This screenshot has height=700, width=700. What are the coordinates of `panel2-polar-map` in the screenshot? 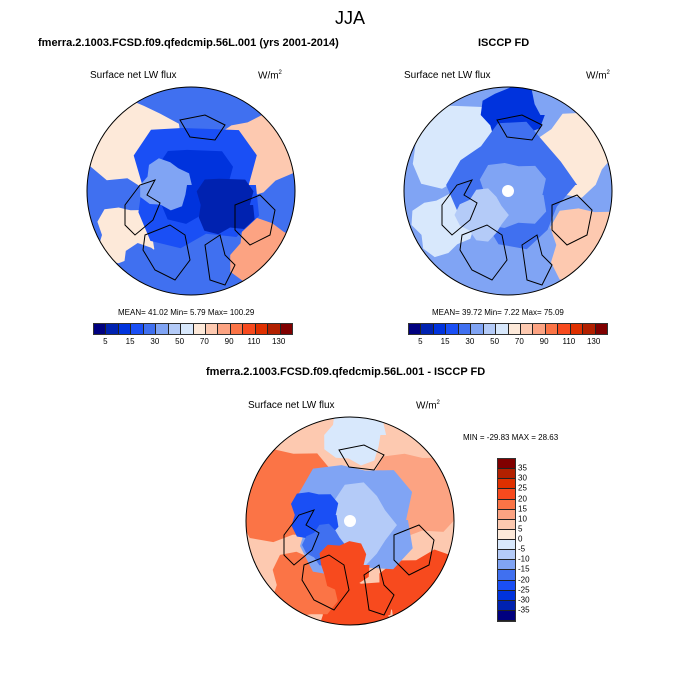 It's located at (508, 191).